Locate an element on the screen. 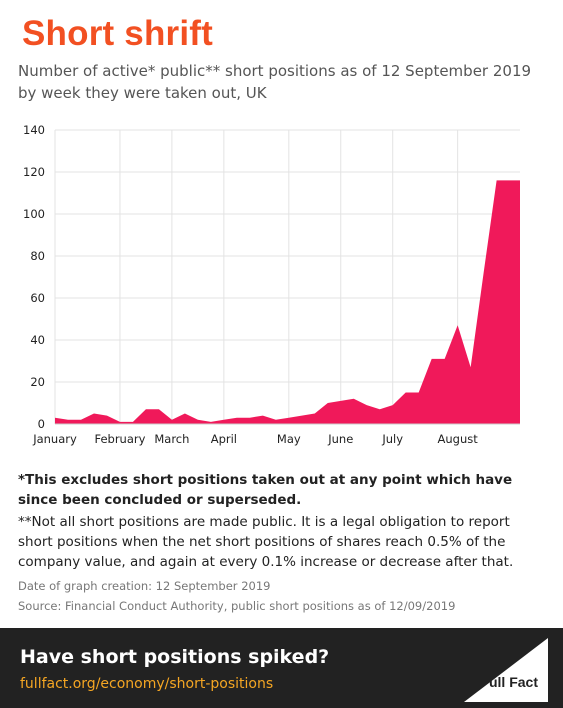  y-tick-label: 80 is located at coordinates (37, 256).